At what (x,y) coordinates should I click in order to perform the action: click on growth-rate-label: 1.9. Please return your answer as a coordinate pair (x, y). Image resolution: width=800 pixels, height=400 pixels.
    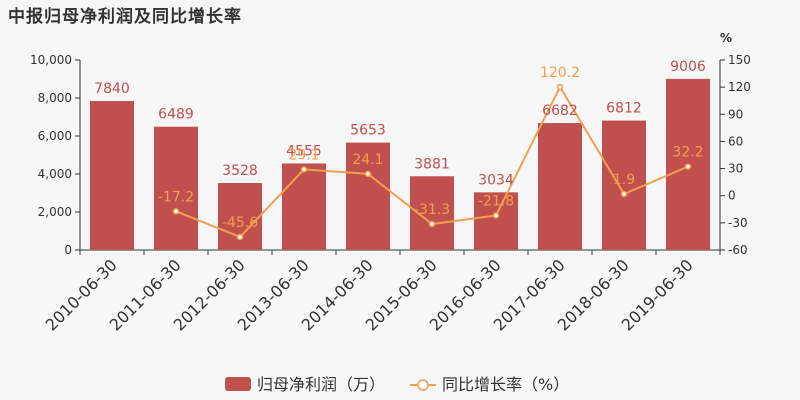
    Looking at the image, I should click on (624, 180).